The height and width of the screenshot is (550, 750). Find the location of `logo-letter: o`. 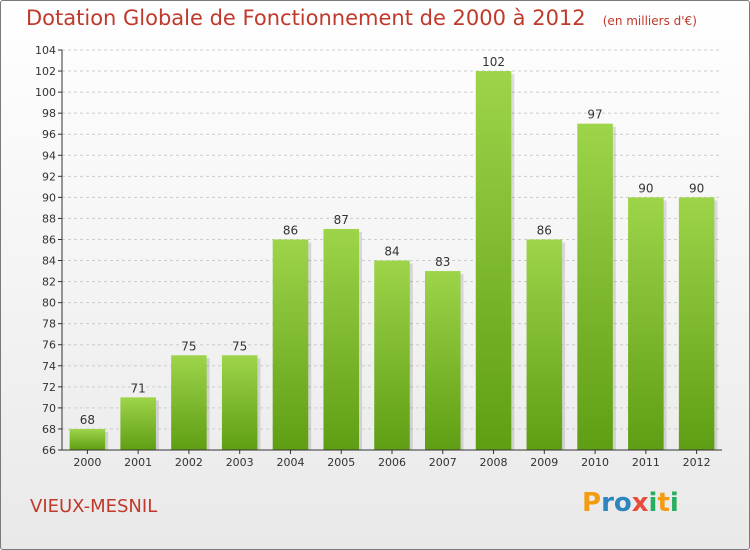

logo-letter: o is located at coordinates (622, 503).